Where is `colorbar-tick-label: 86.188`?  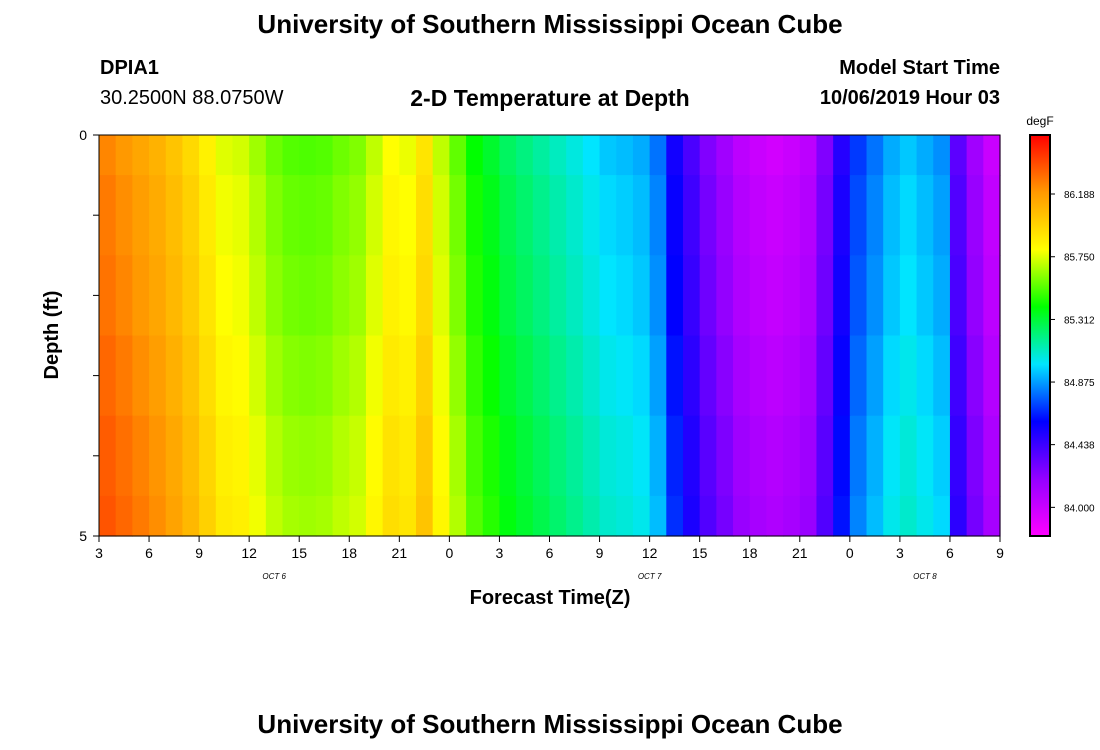 colorbar-tick-label: 86.188 is located at coordinates (1079, 195).